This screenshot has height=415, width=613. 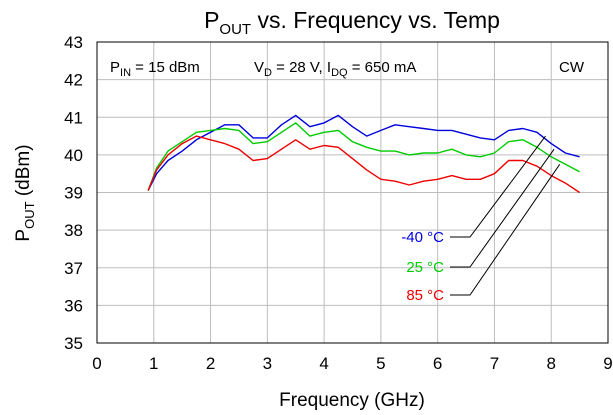 What do you see at coordinates (73, 268) in the screenshot?
I see `y-tick-label: 37` at bounding box center [73, 268].